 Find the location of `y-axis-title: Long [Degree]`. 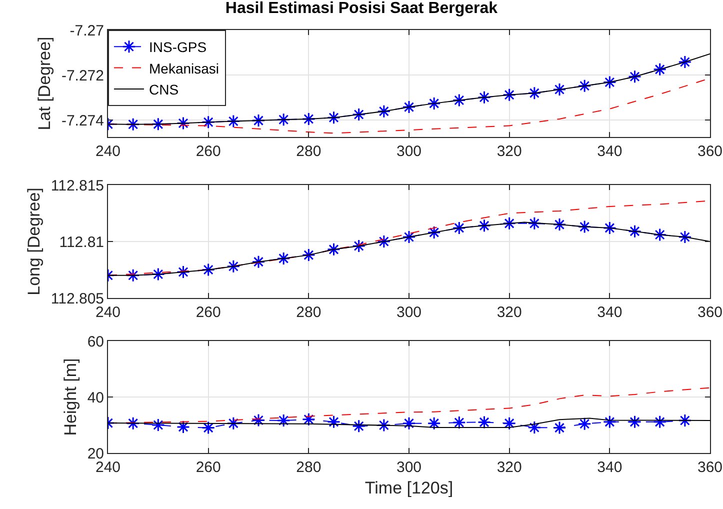

y-axis-title: Long [Degree] is located at coordinates (34, 242).